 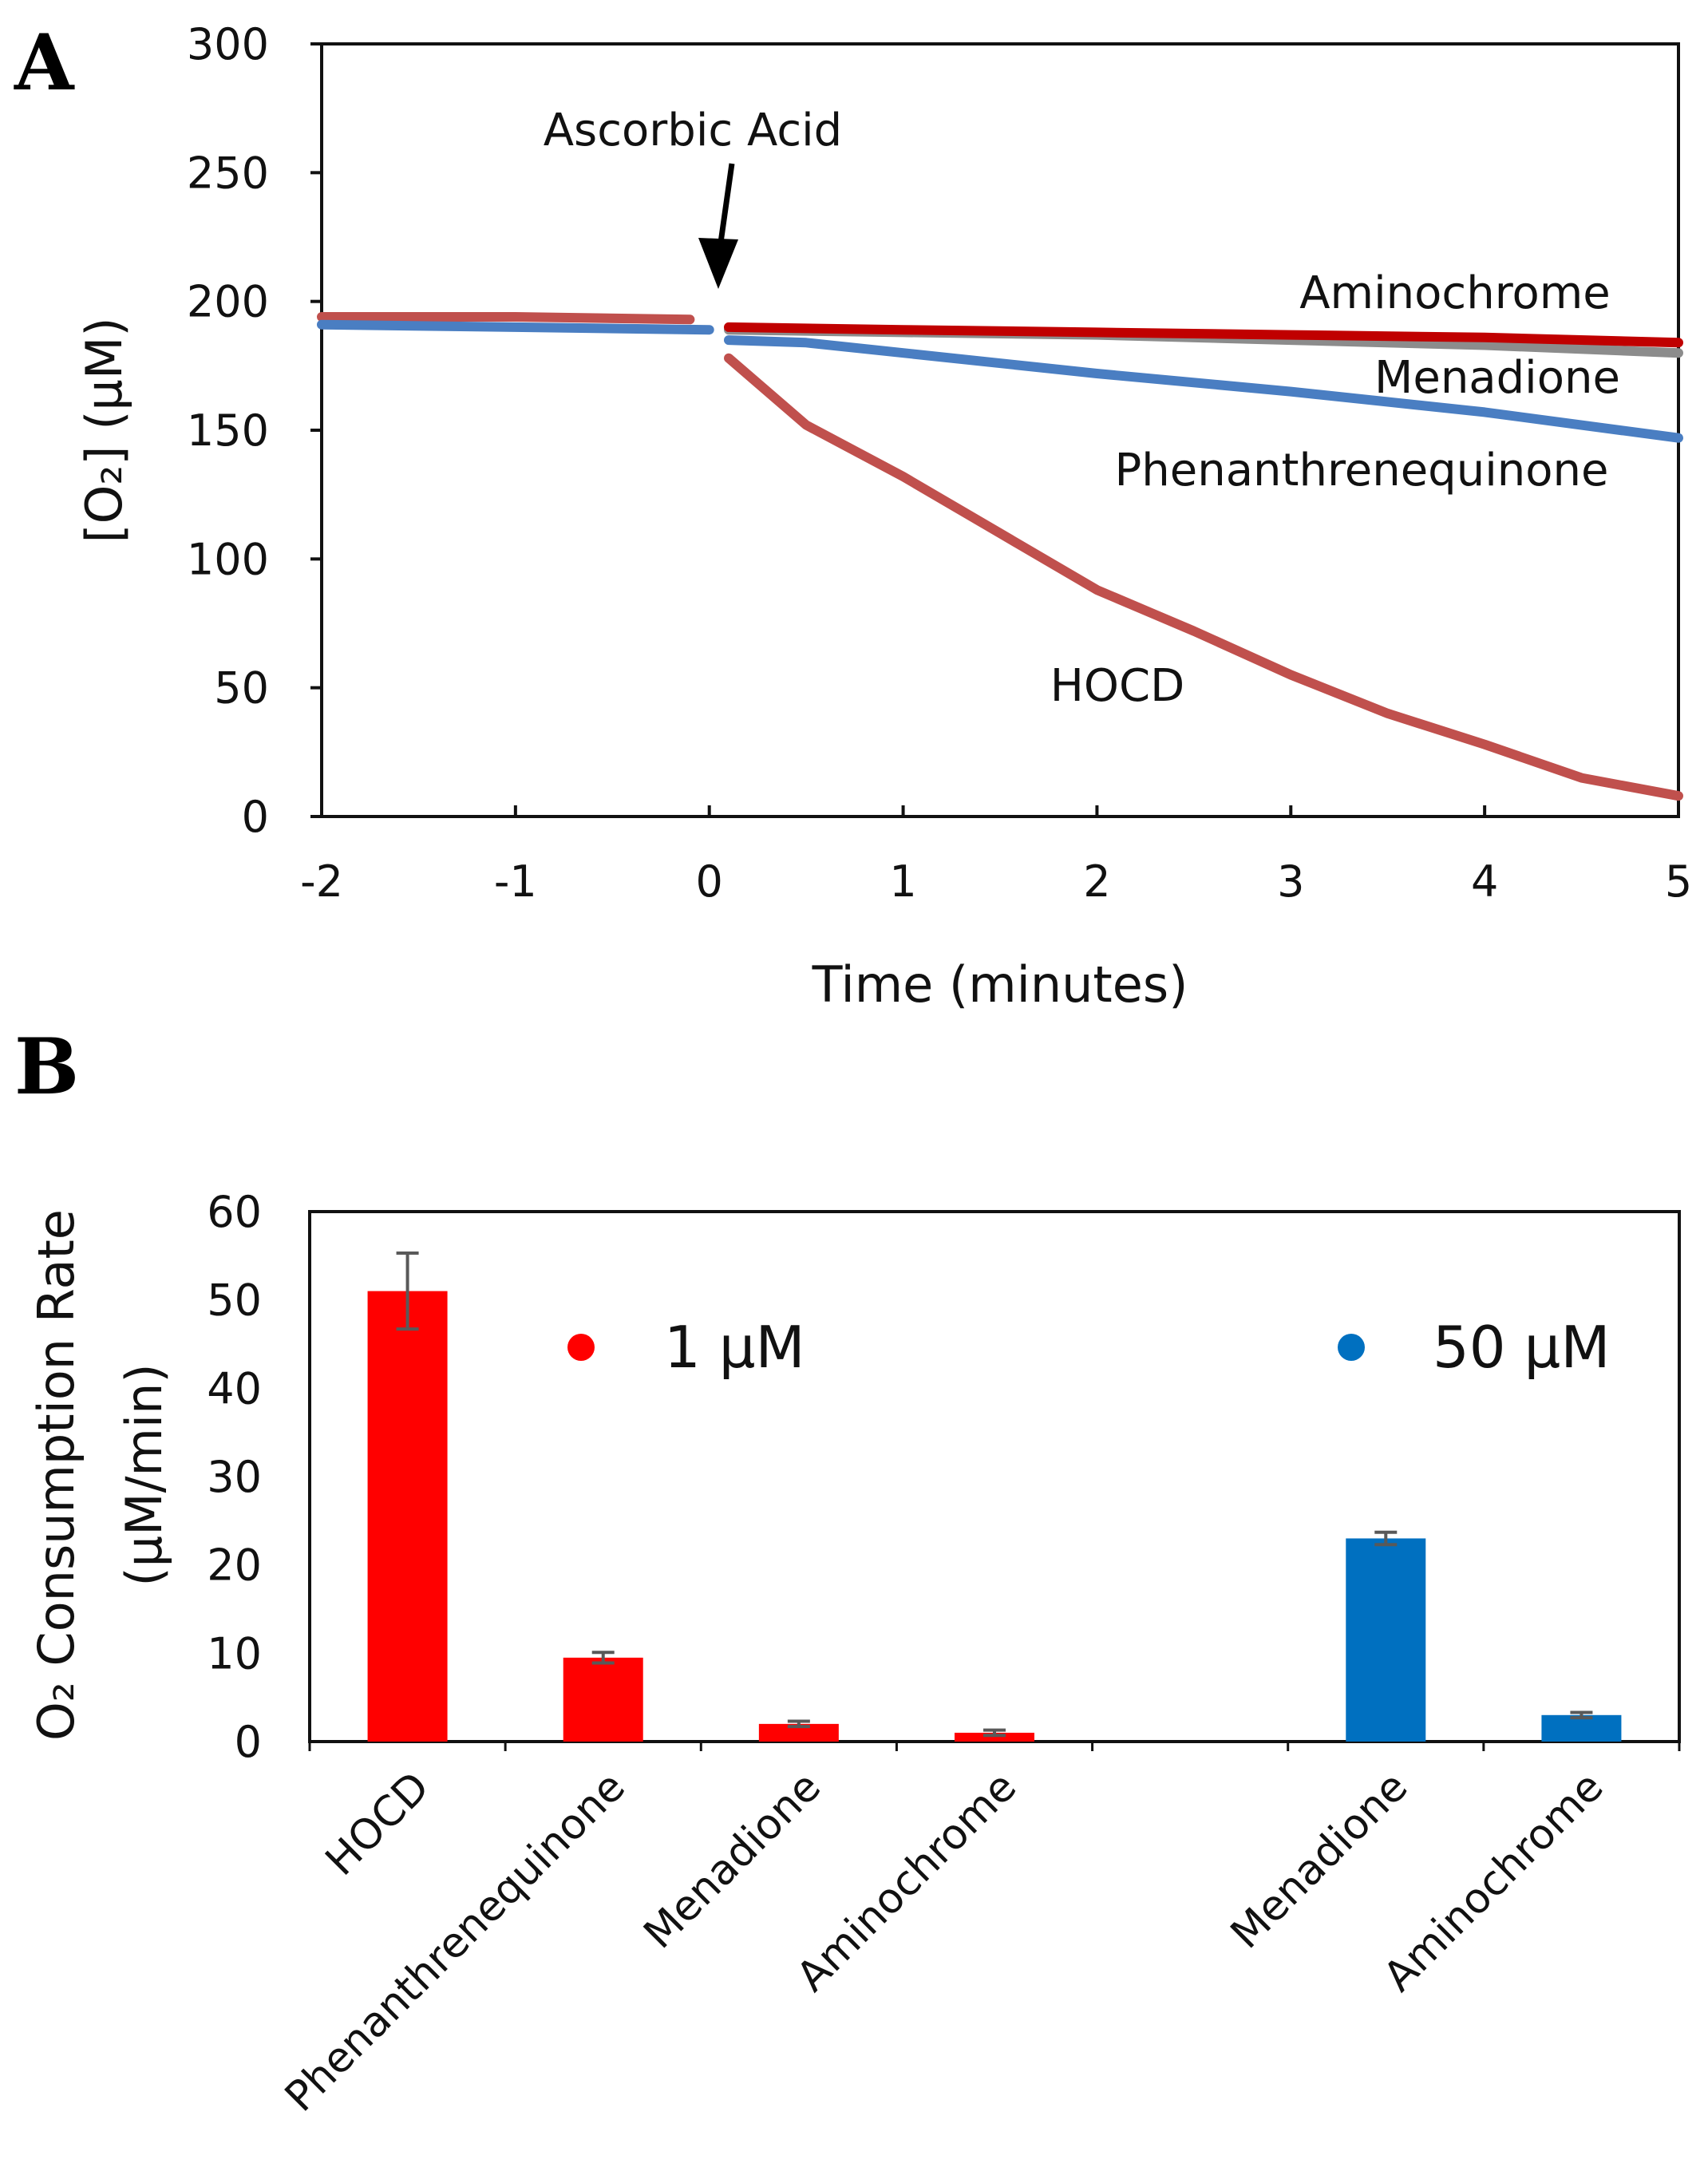 I want to click on a-x-tick-label: 2, so click(x=1096, y=881).